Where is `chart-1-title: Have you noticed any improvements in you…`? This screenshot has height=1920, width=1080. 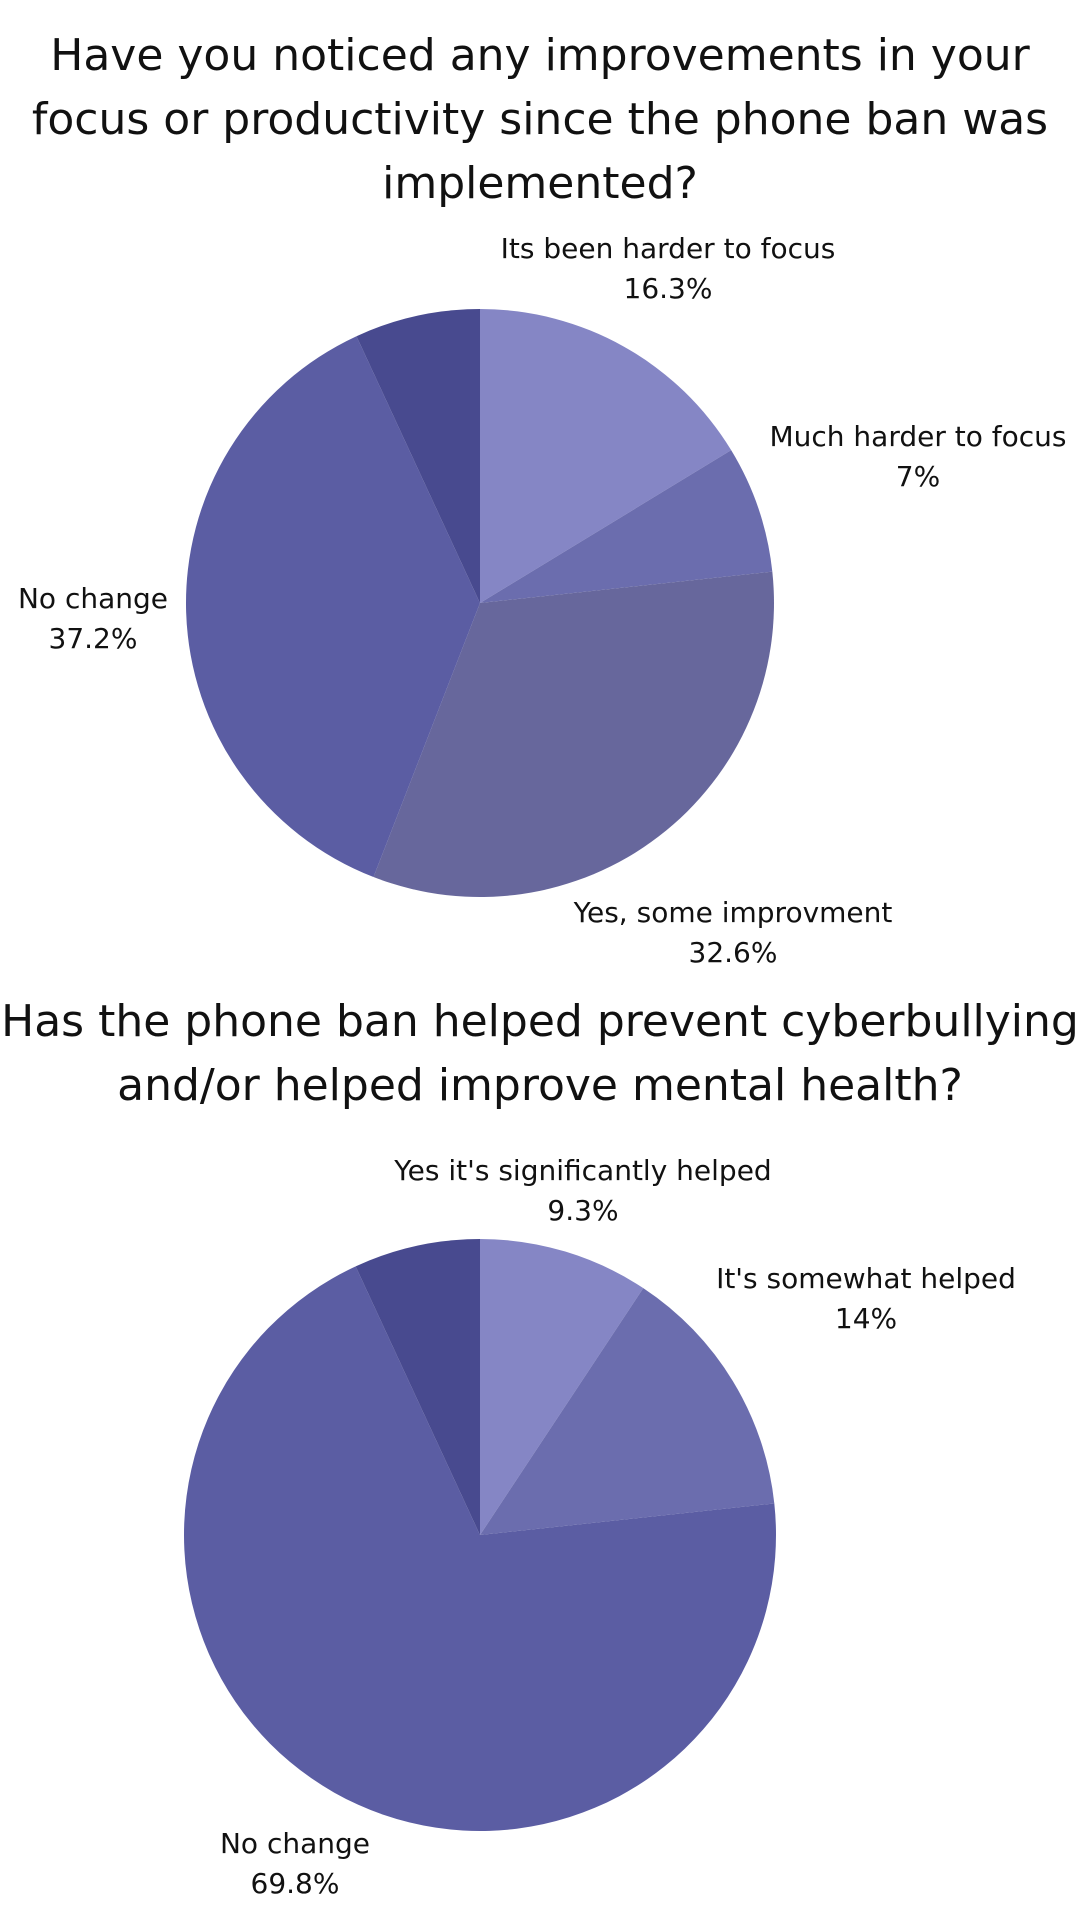 chart-1-title: Have you noticed any improvements in you… is located at coordinates (540, 119).